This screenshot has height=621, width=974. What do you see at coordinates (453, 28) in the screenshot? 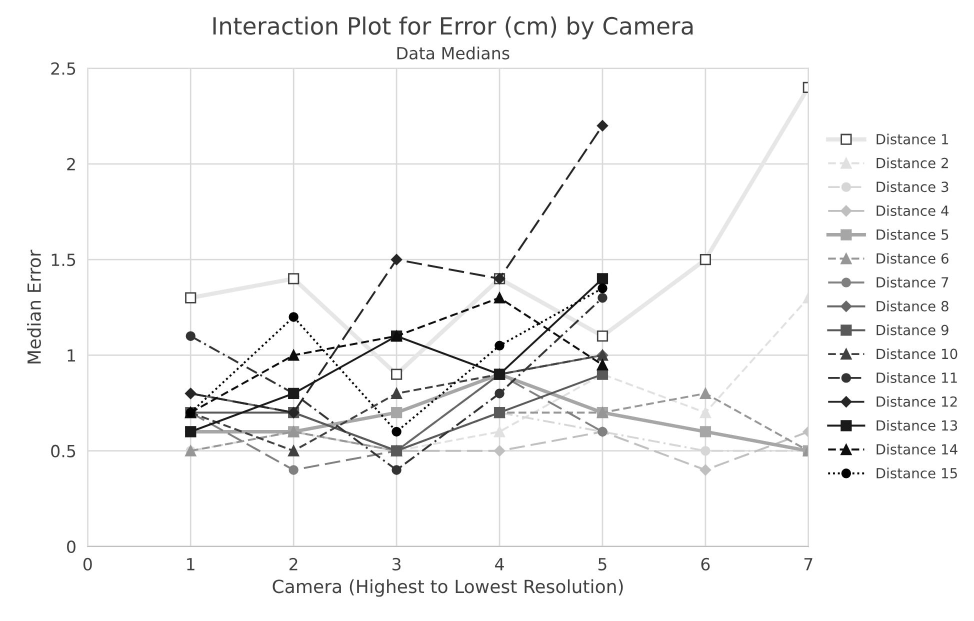
I see `chart-title: Interaction Plot for Error (cm) by Camera` at bounding box center [453, 28].